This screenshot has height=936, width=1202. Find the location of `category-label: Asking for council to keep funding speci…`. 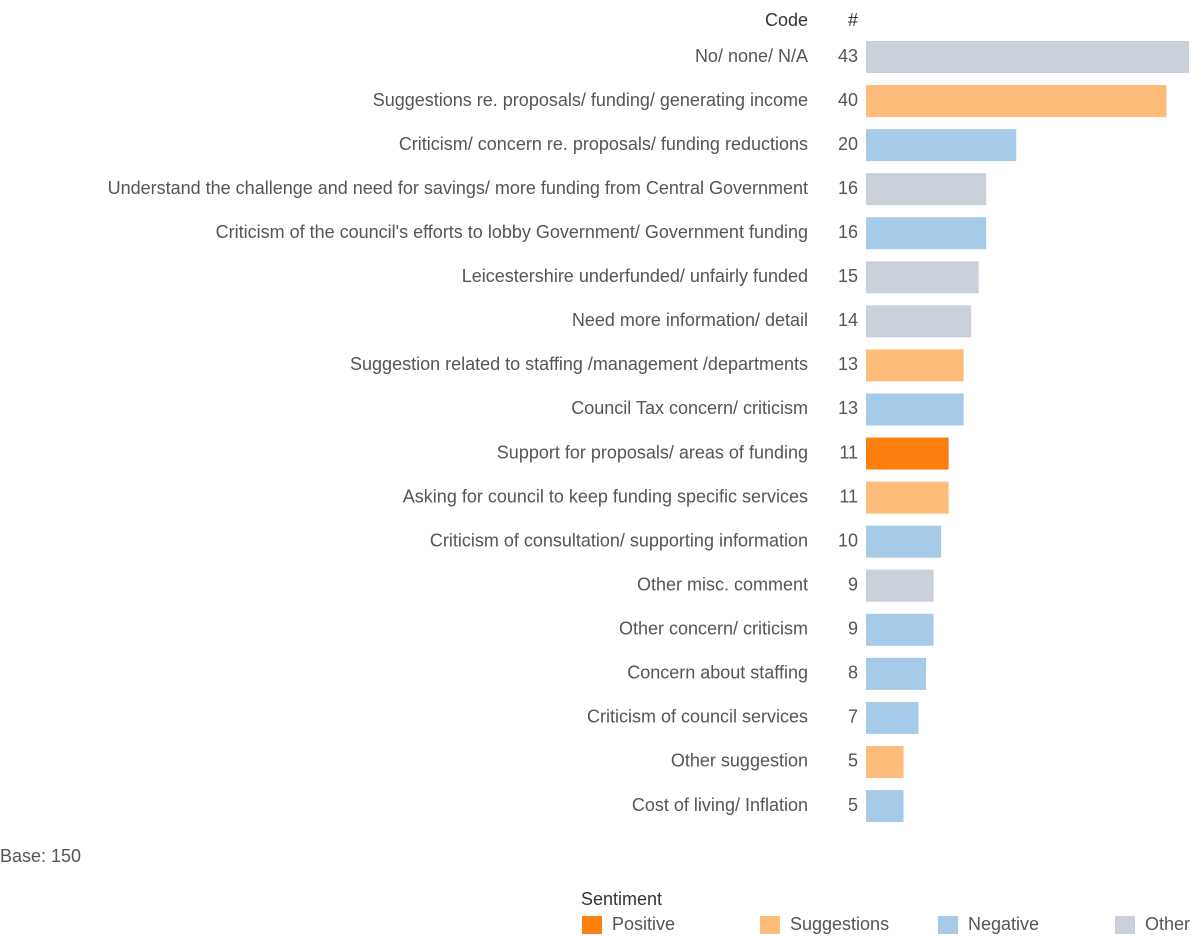

category-label: Asking for council to keep funding speci… is located at coordinates (605, 496).